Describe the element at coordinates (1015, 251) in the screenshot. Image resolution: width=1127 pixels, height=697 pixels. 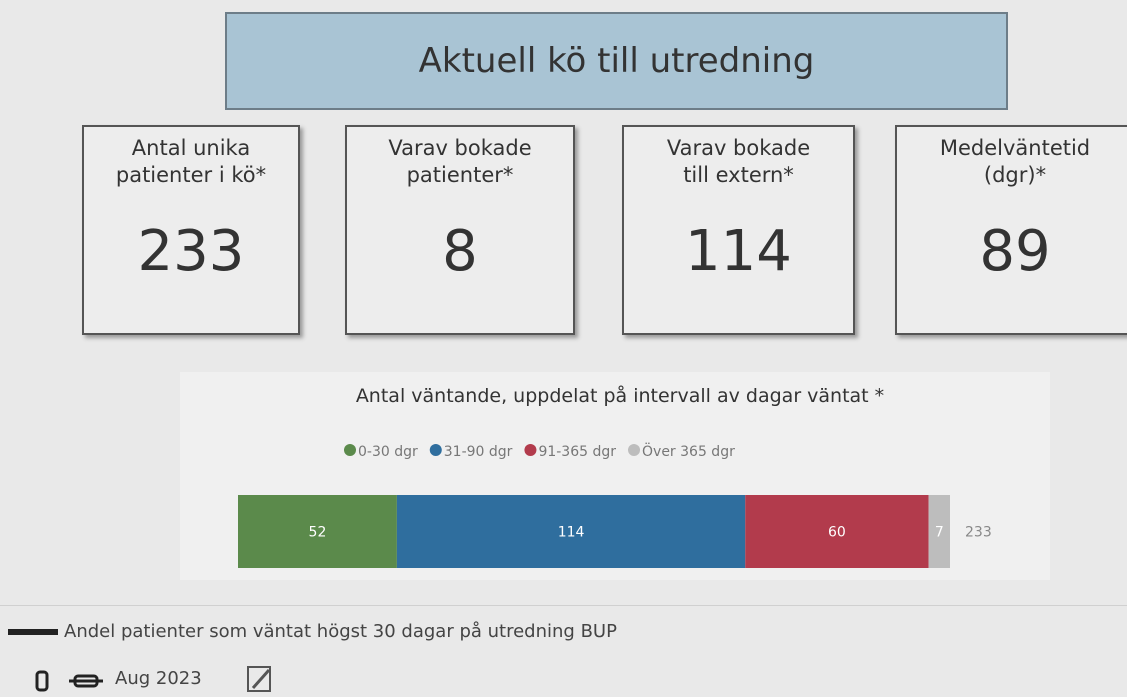
I see `kpi-value: 89` at that location.